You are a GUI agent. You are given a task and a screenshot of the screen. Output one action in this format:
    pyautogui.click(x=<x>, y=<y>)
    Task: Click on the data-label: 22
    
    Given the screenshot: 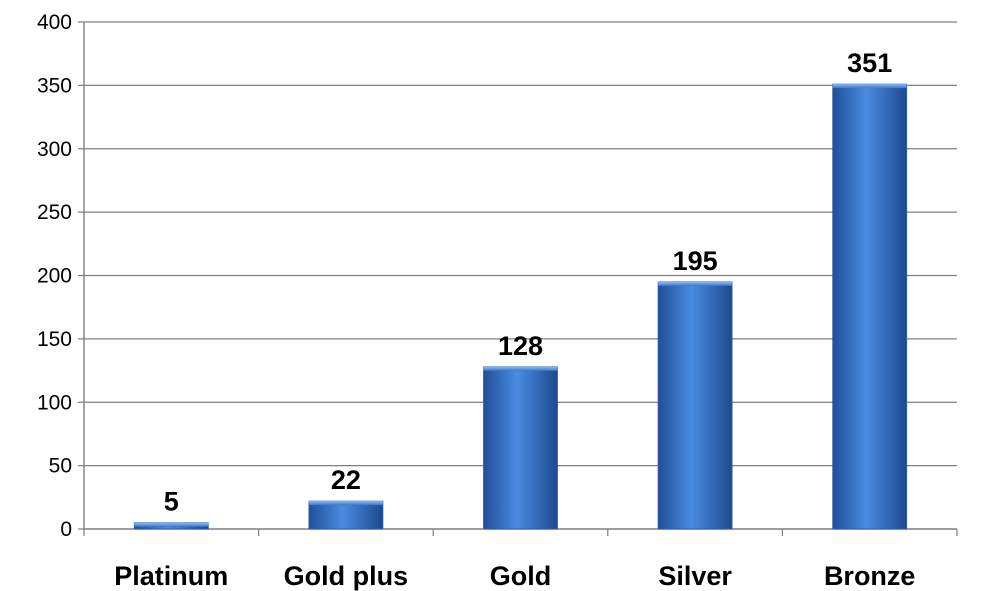 What is the action you would take?
    pyautogui.click(x=346, y=480)
    